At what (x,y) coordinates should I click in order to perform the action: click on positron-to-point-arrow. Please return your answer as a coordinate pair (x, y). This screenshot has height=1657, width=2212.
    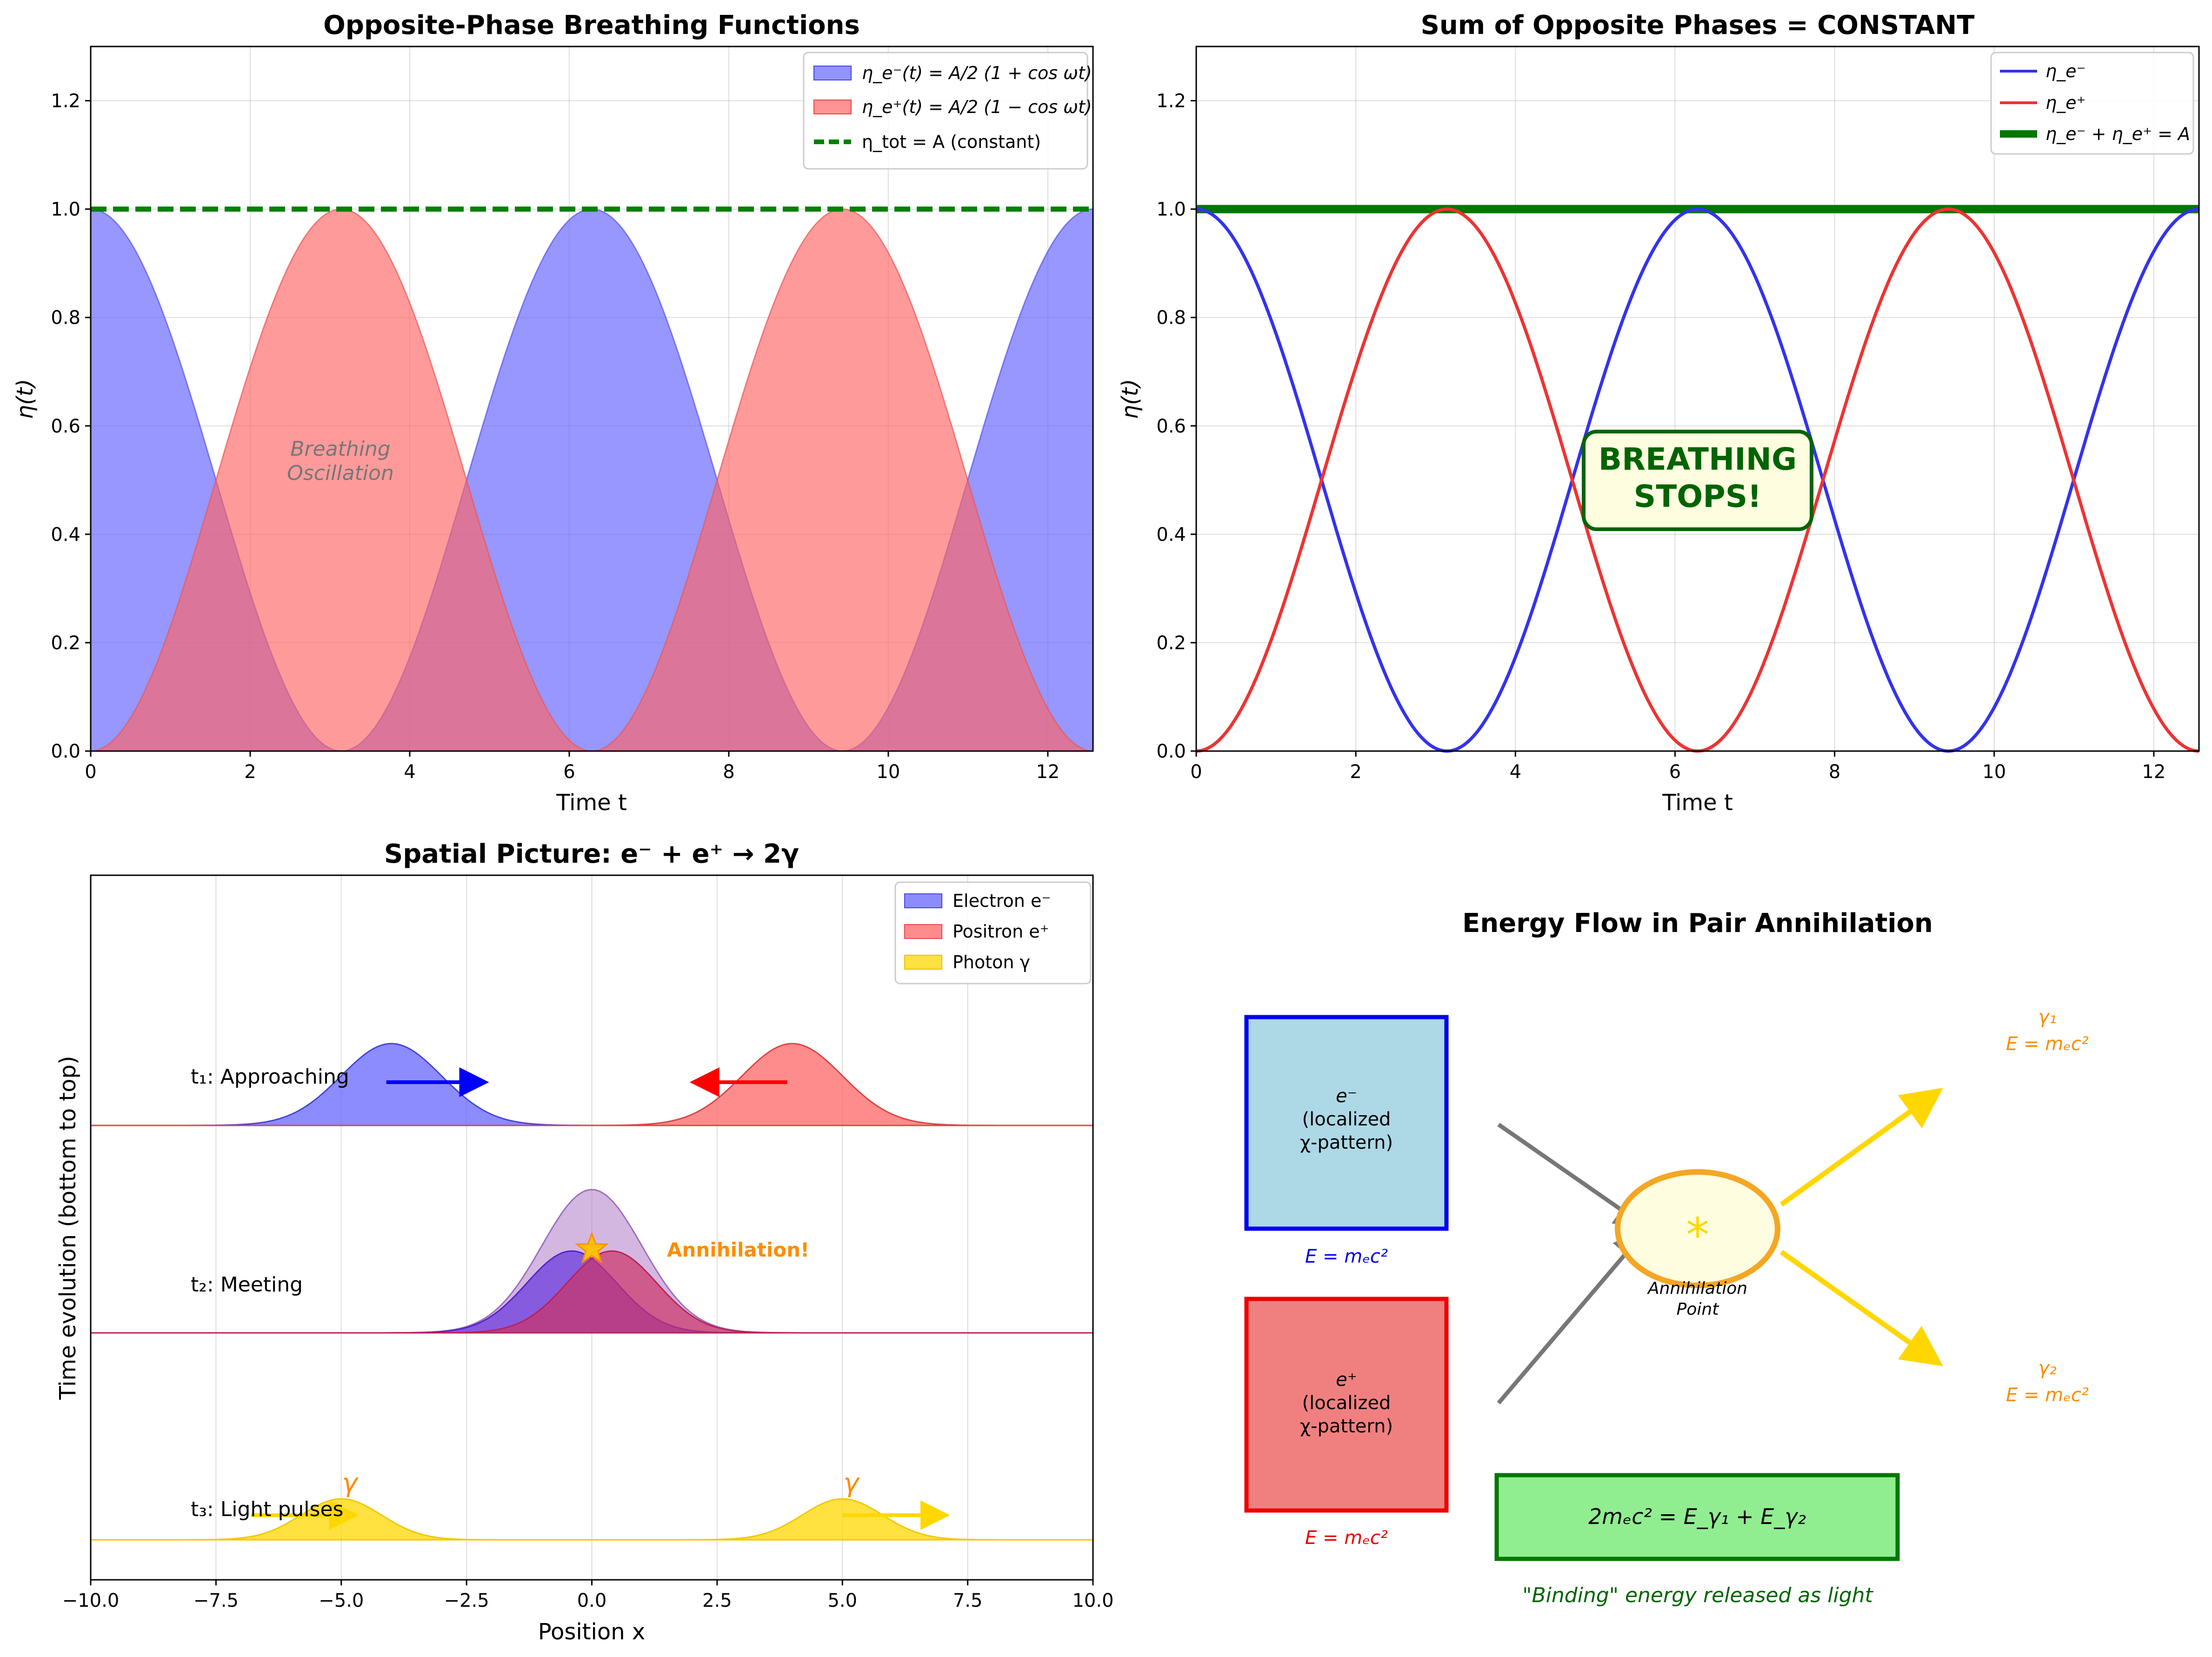
    Looking at the image, I should click on (1572, 1316).